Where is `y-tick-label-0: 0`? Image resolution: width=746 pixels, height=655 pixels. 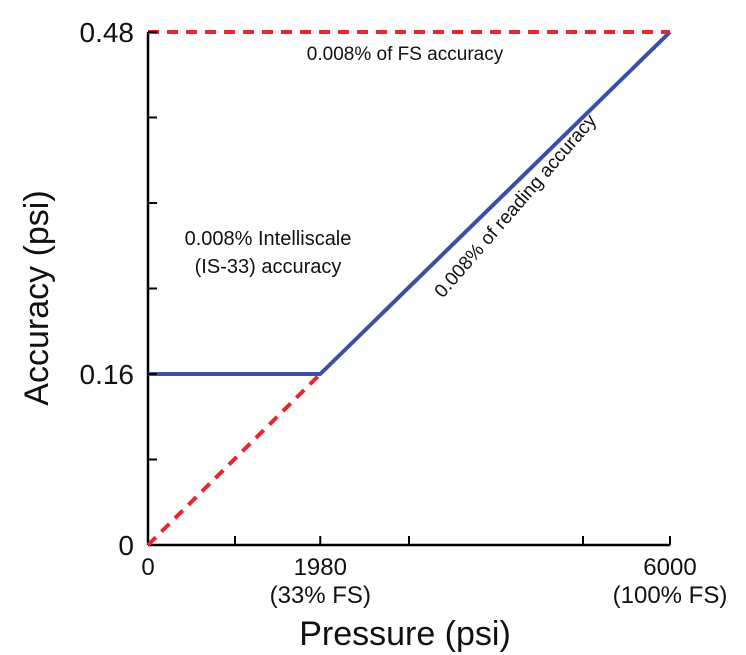
y-tick-label-0: 0 is located at coordinates (126, 545).